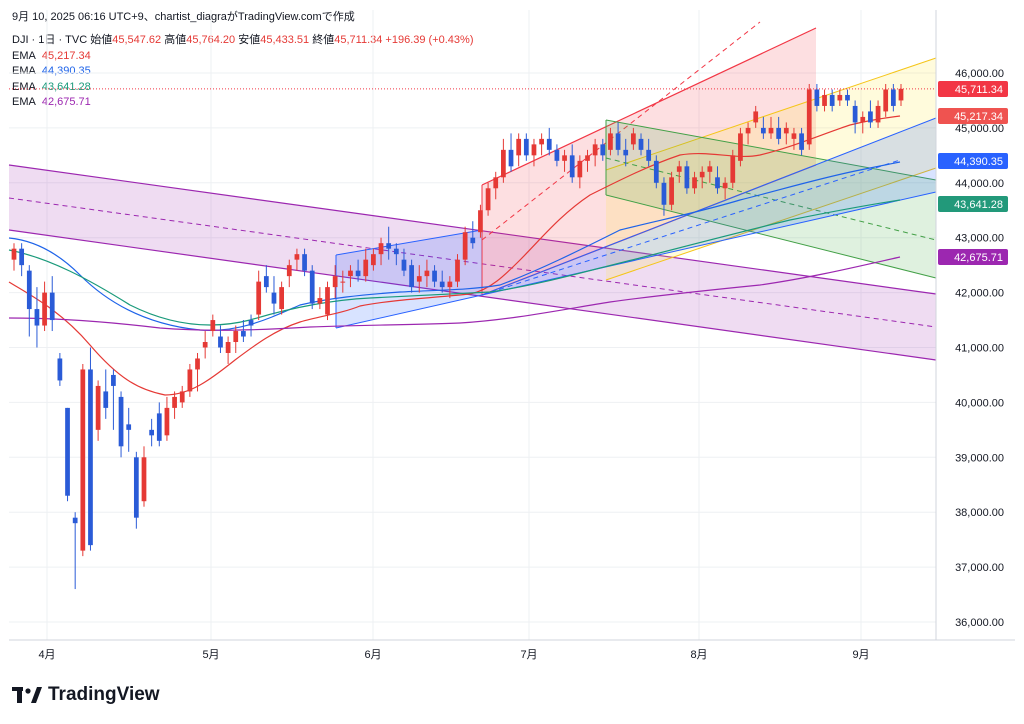  What do you see at coordinates (243, 103) in the screenshot?
I see `ema-row-4: EMA 42,675.71` at bounding box center [243, 103].